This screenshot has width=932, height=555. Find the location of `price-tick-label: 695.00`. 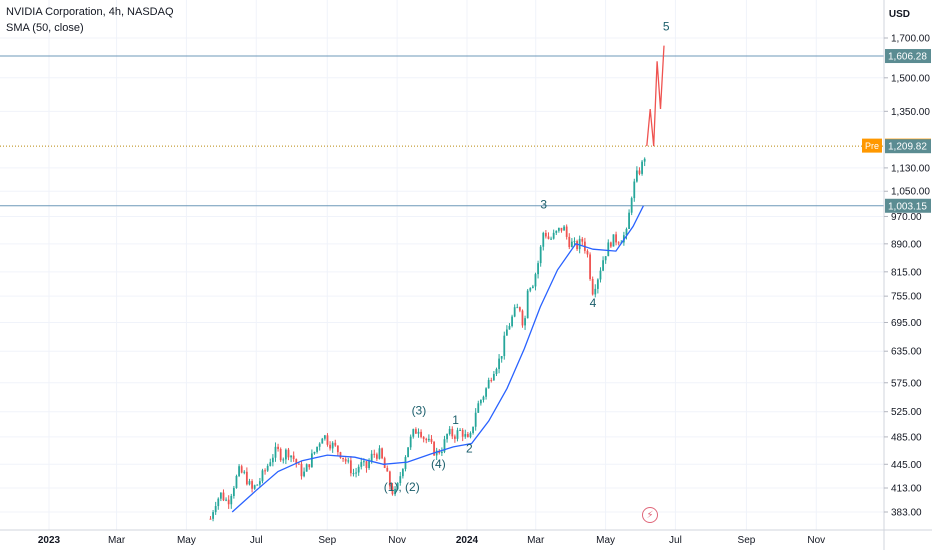

price-tick-label: 695.00 is located at coordinates (906, 323).